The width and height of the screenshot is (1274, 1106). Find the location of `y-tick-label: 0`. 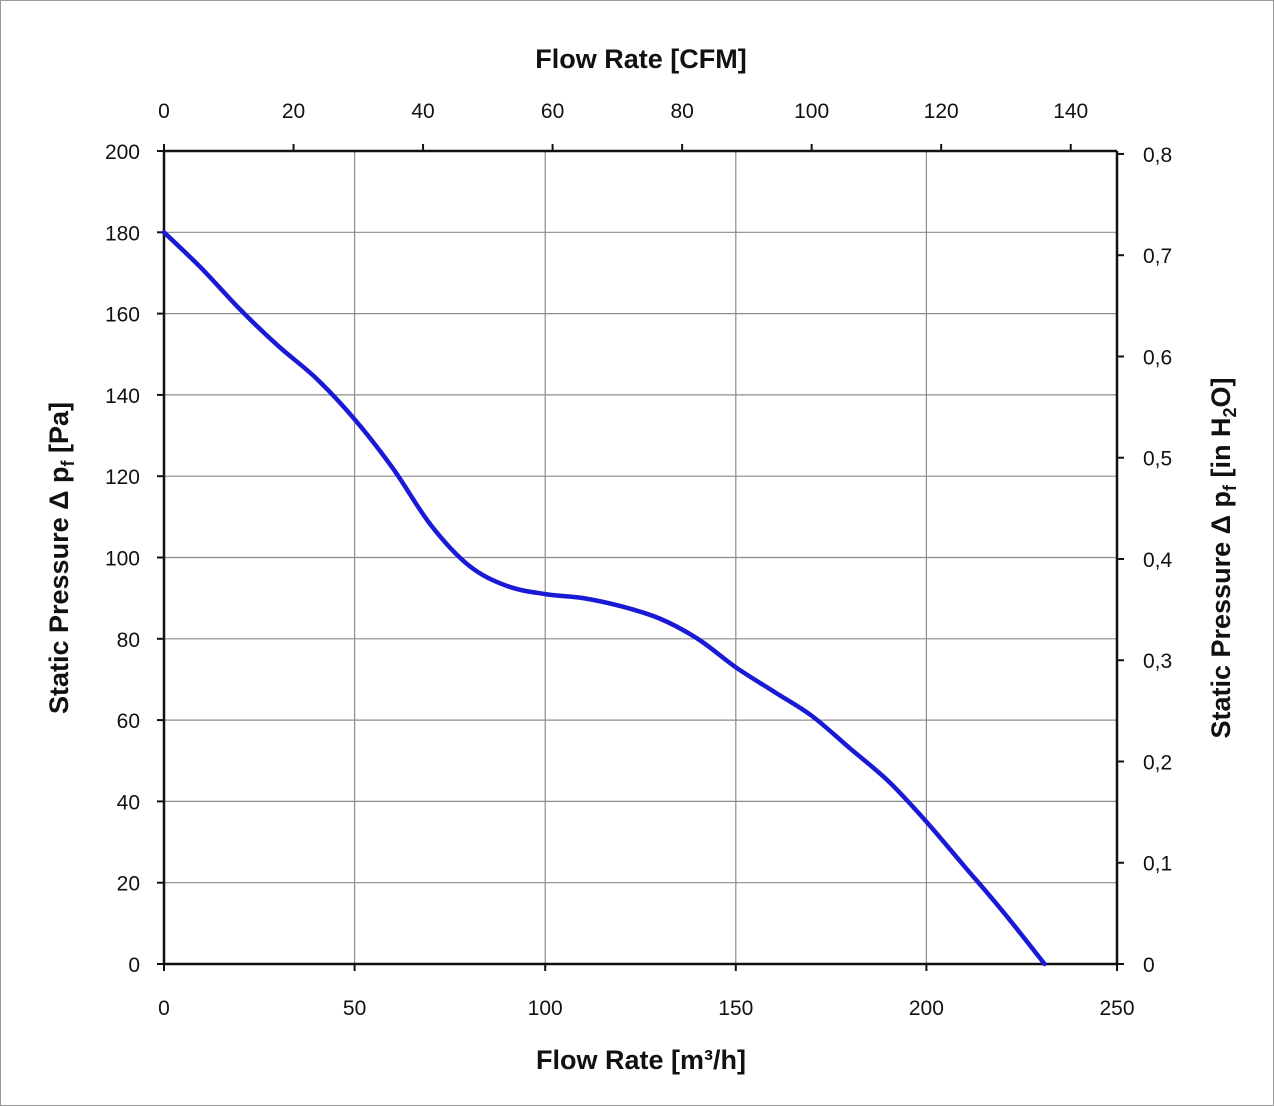

y-tick-label: 0 is located at coordinates (134, 965).